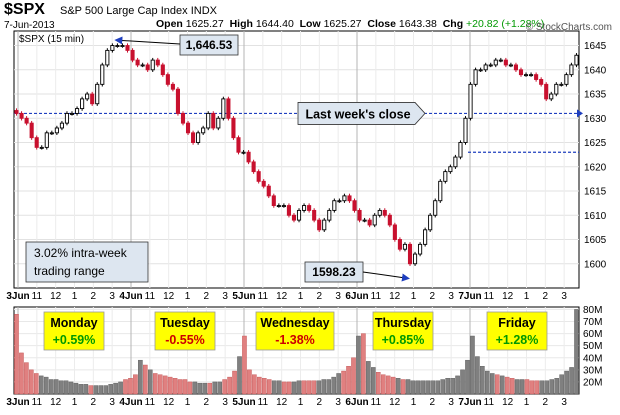 The image size is (620, 415). I want to click on price-x-tick-label: 6Jun, so click(356, 296).